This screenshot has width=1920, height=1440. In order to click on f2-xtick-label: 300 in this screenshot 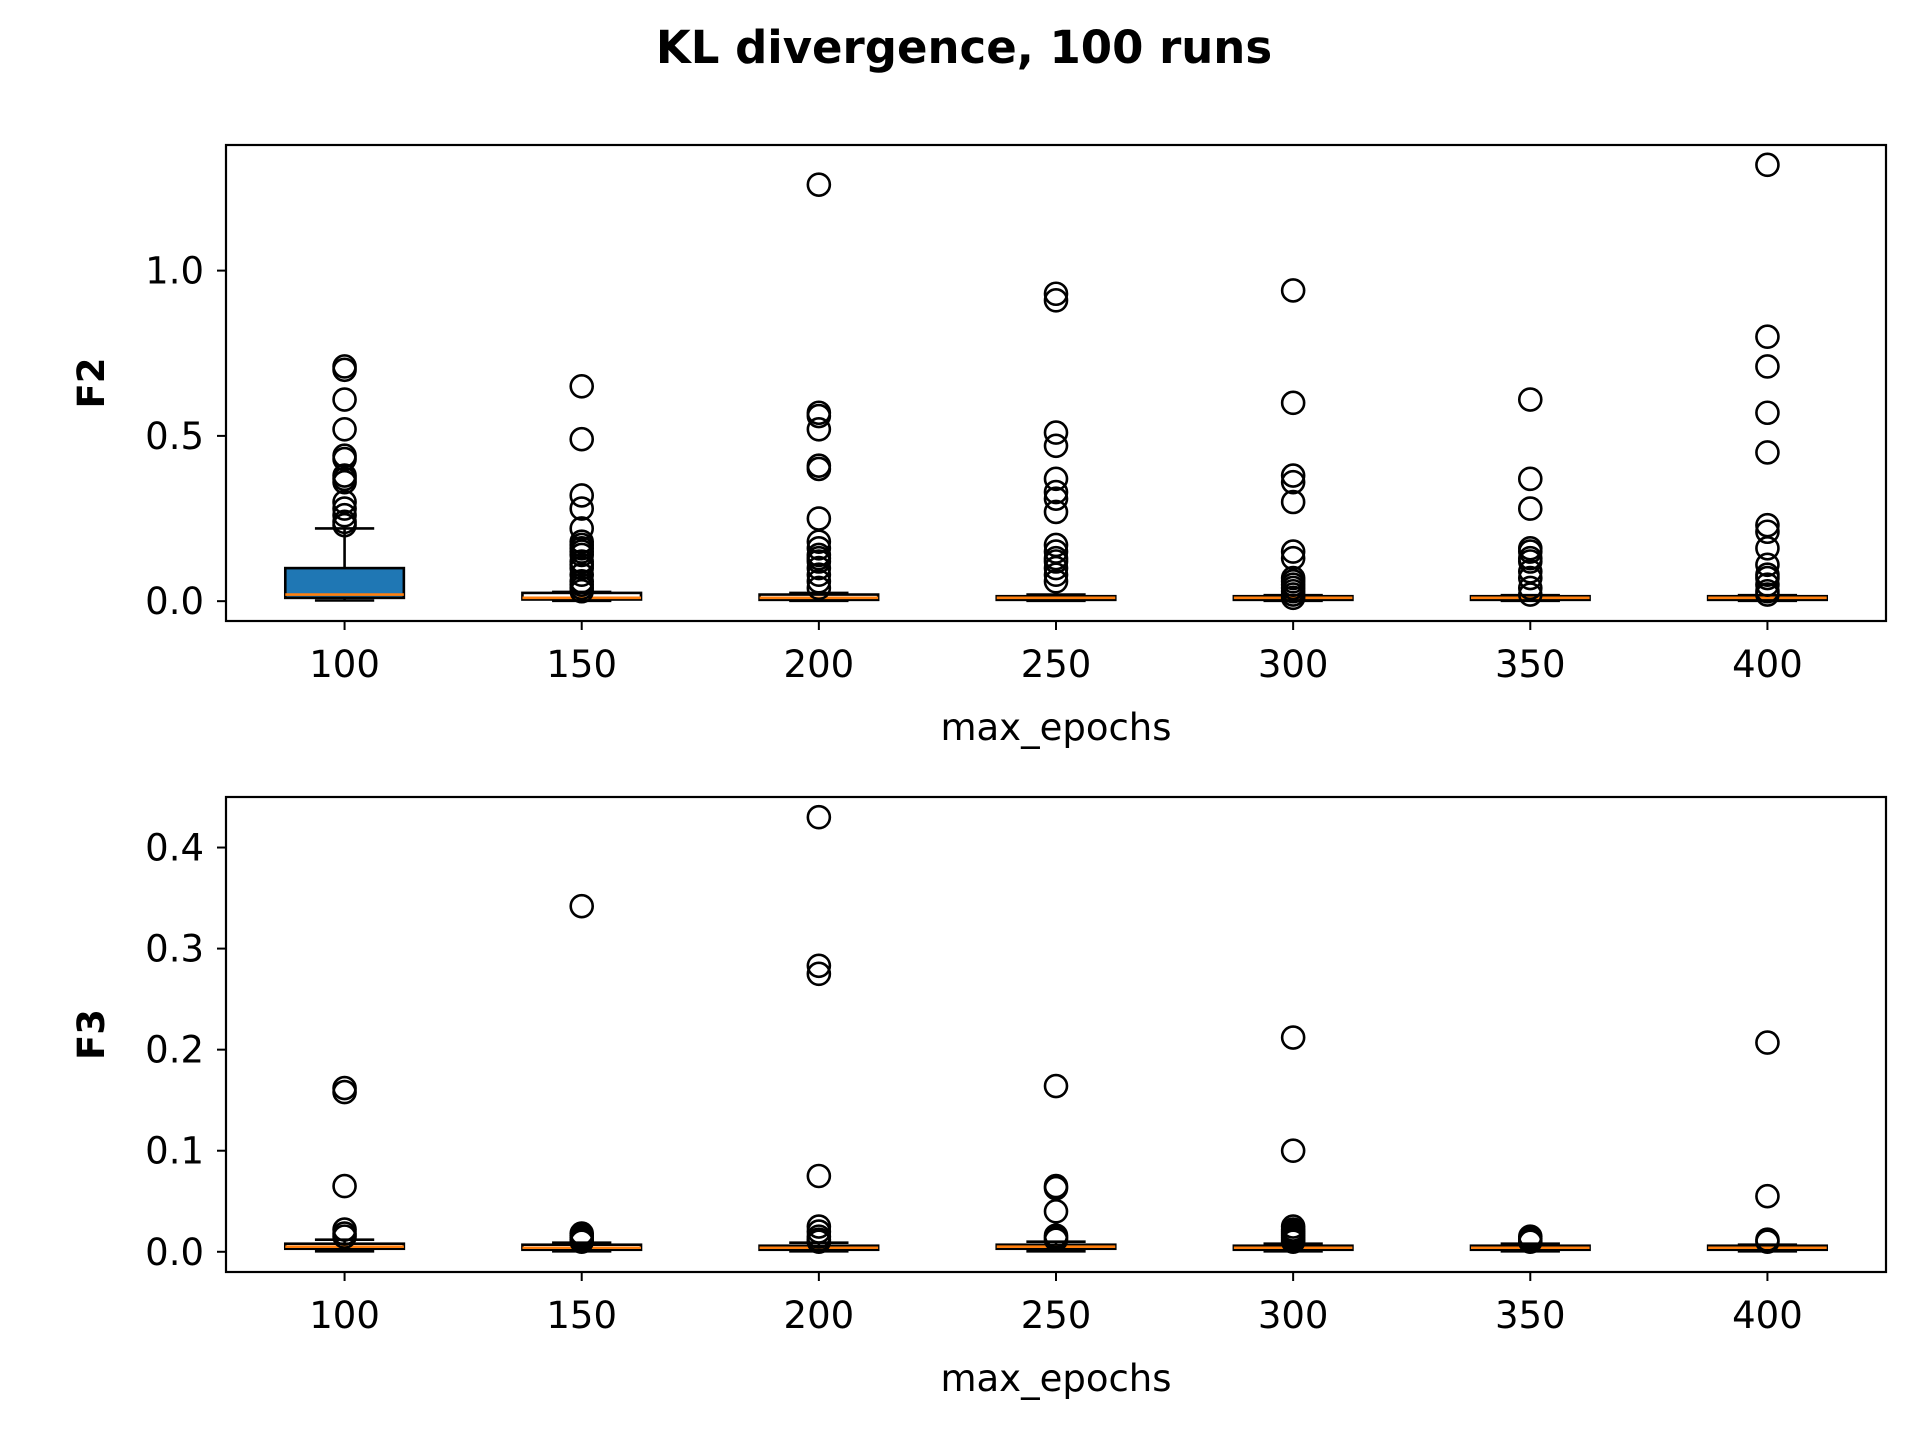, I will do `click(1293, 664)`.